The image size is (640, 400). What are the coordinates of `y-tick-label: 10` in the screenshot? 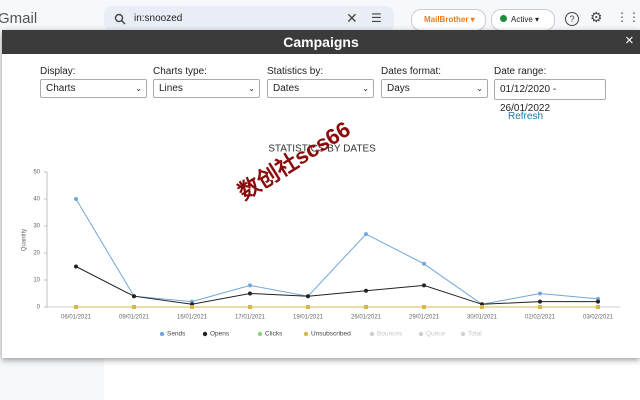 It's located at (36, 281).